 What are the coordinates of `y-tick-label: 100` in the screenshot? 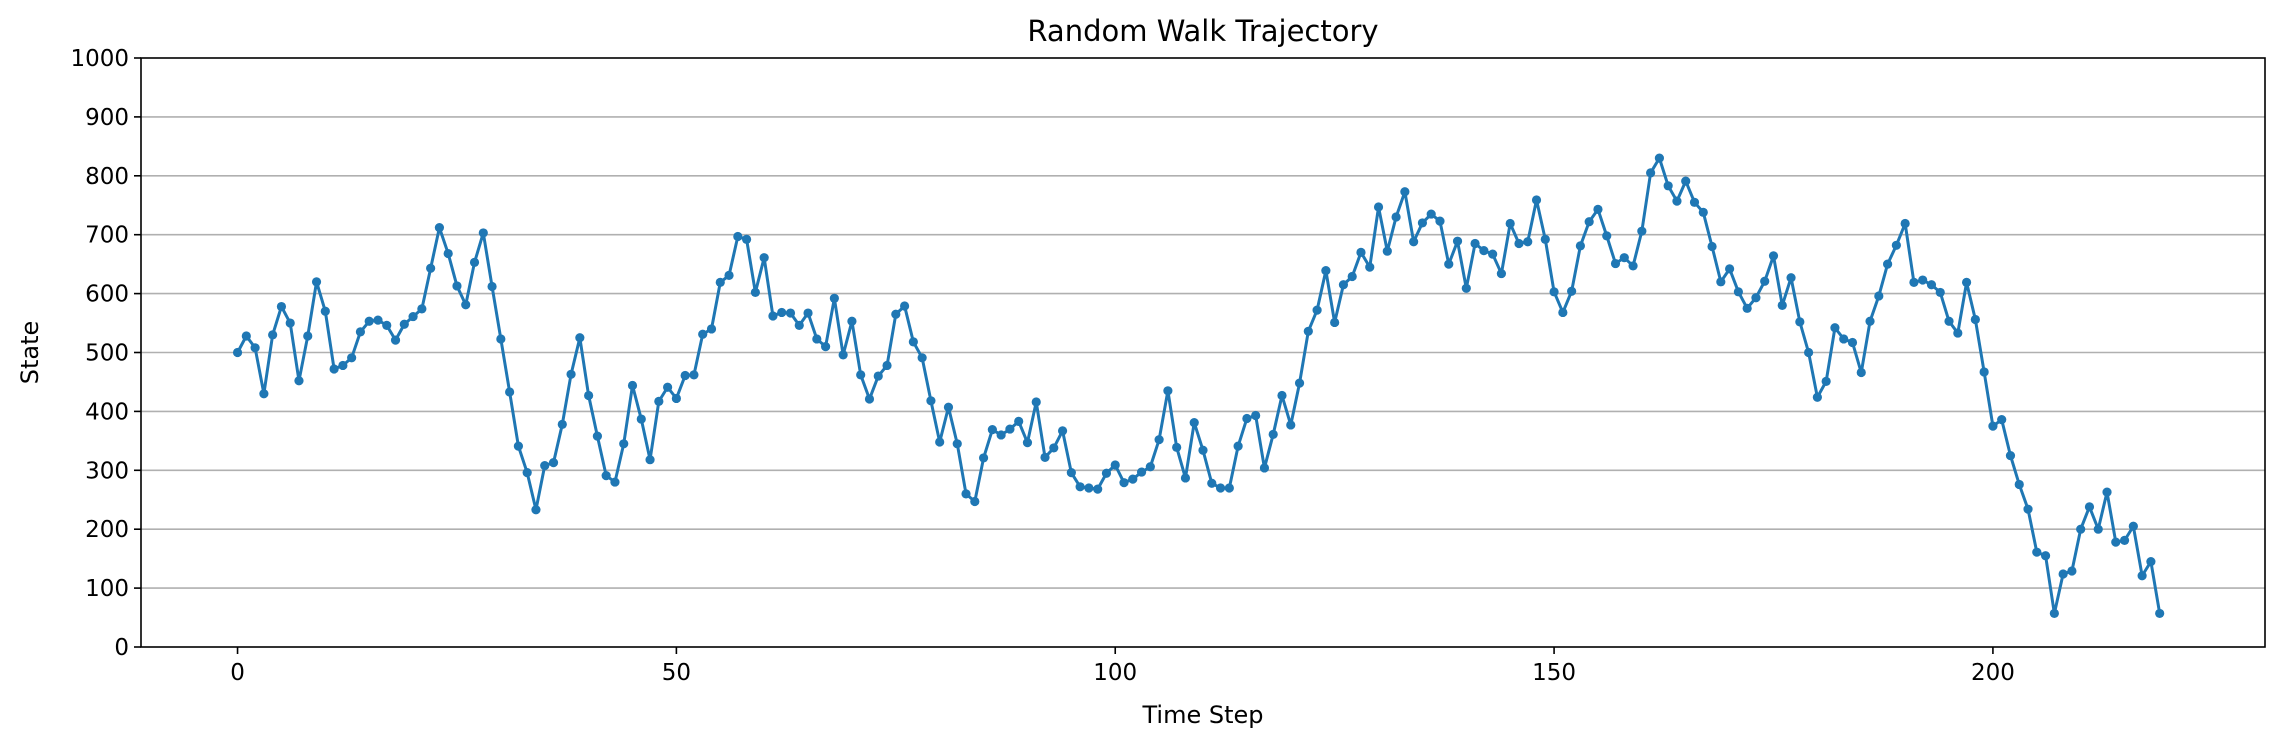 It's located at (107, 589).